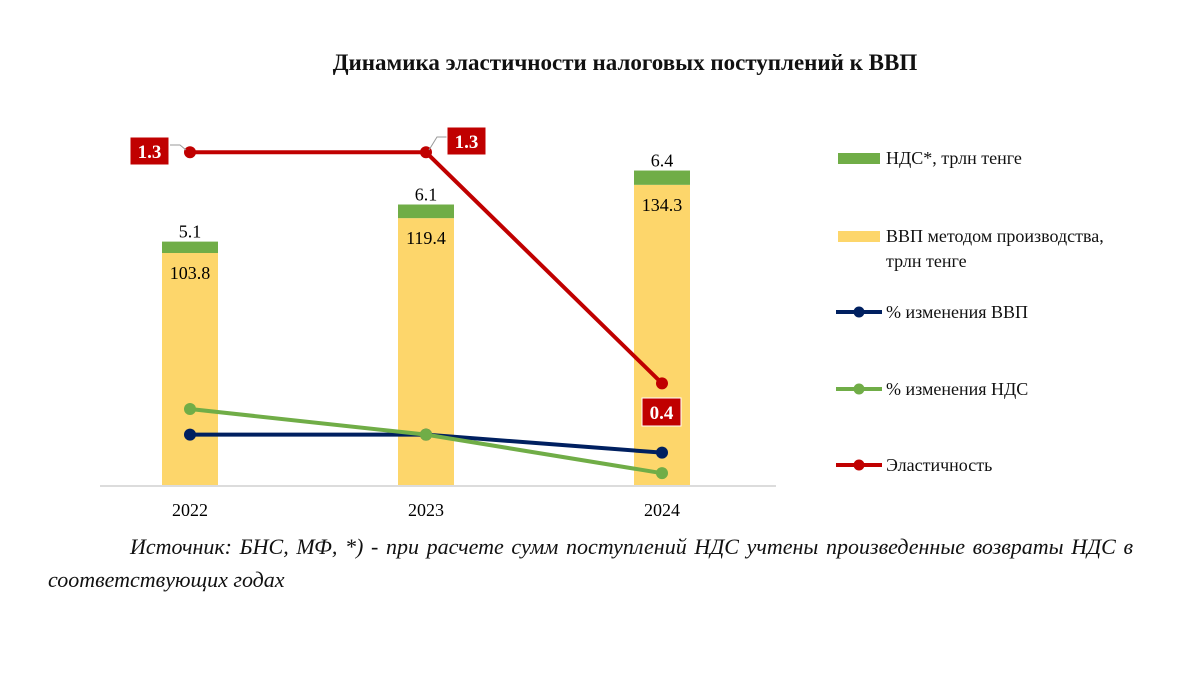 This screenshot has width=1200, height=675. I want to click on legend-gdp-2: трлн тенге, so click(926, 261).